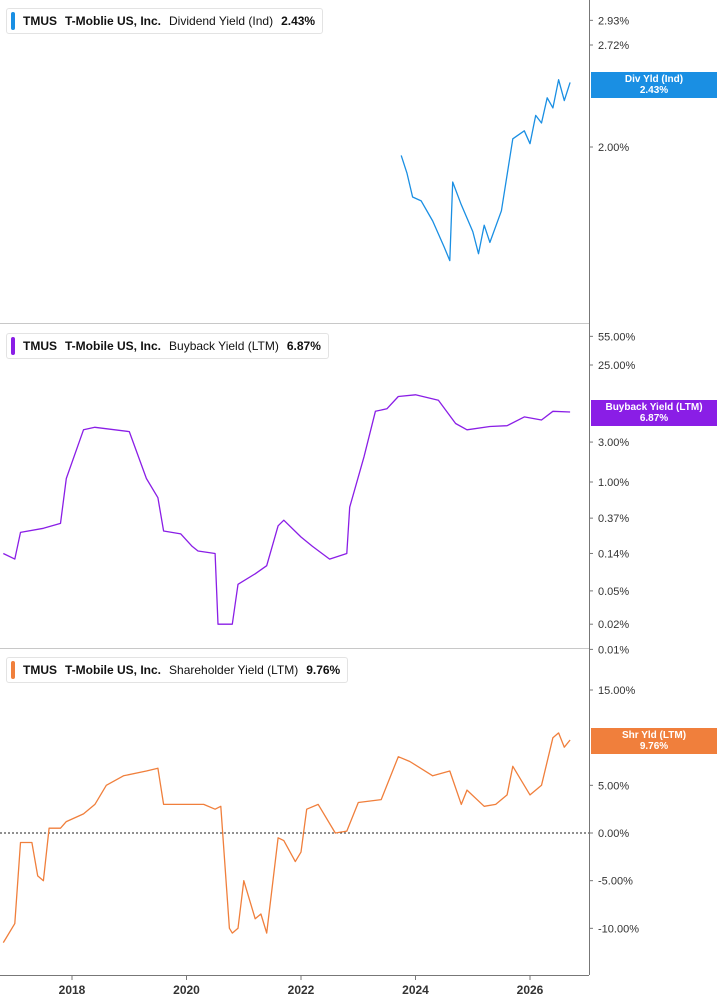  I want to click on legend-company: T-Moblie US, Inc., so click(113, 21).